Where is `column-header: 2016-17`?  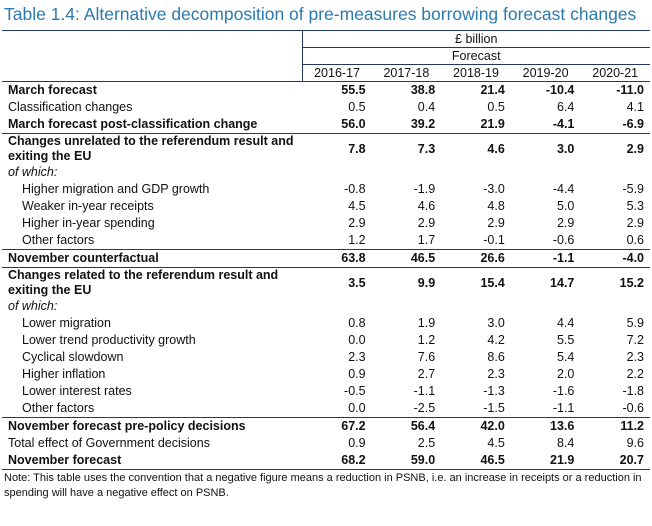 column-header: 2016-17 is located at coordinates (336, 73).